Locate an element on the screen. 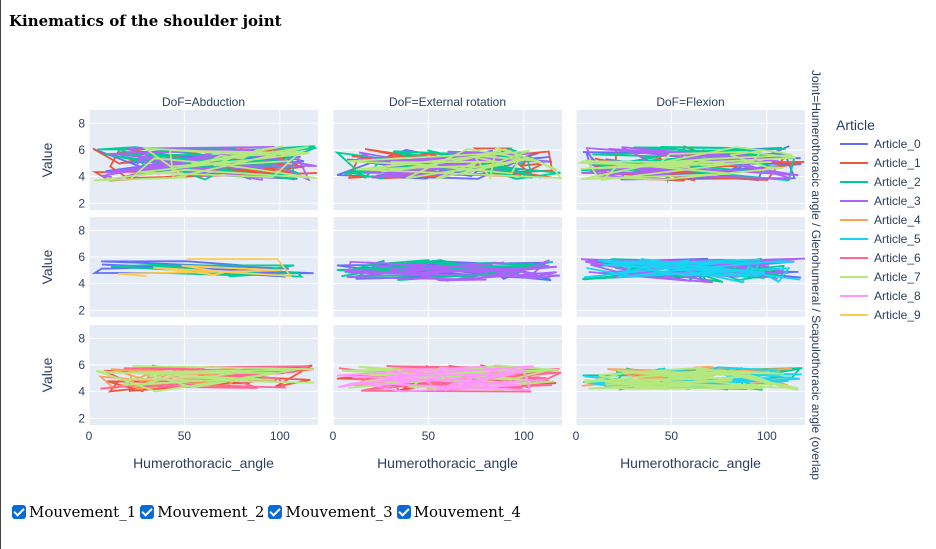 This screenshot has height=549, width=936. legend-item-article_8: Article_8 is located at coordinates (880, 296).